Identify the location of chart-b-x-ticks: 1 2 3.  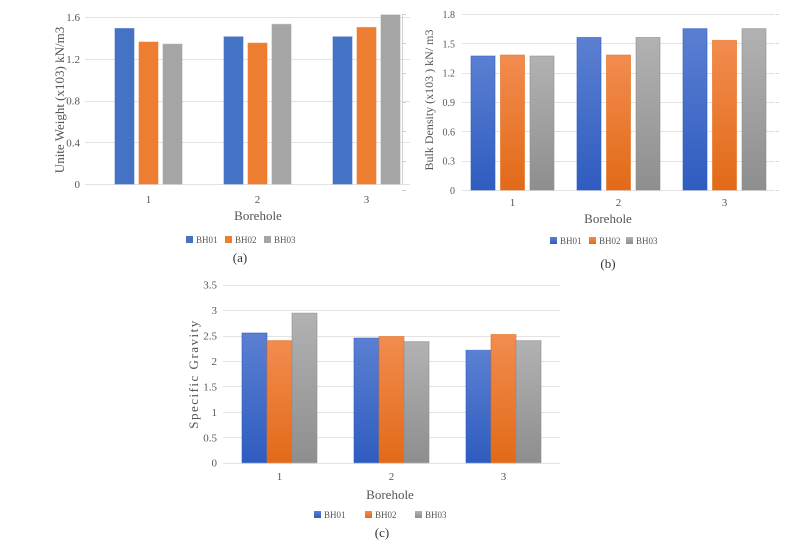
(619, 203).